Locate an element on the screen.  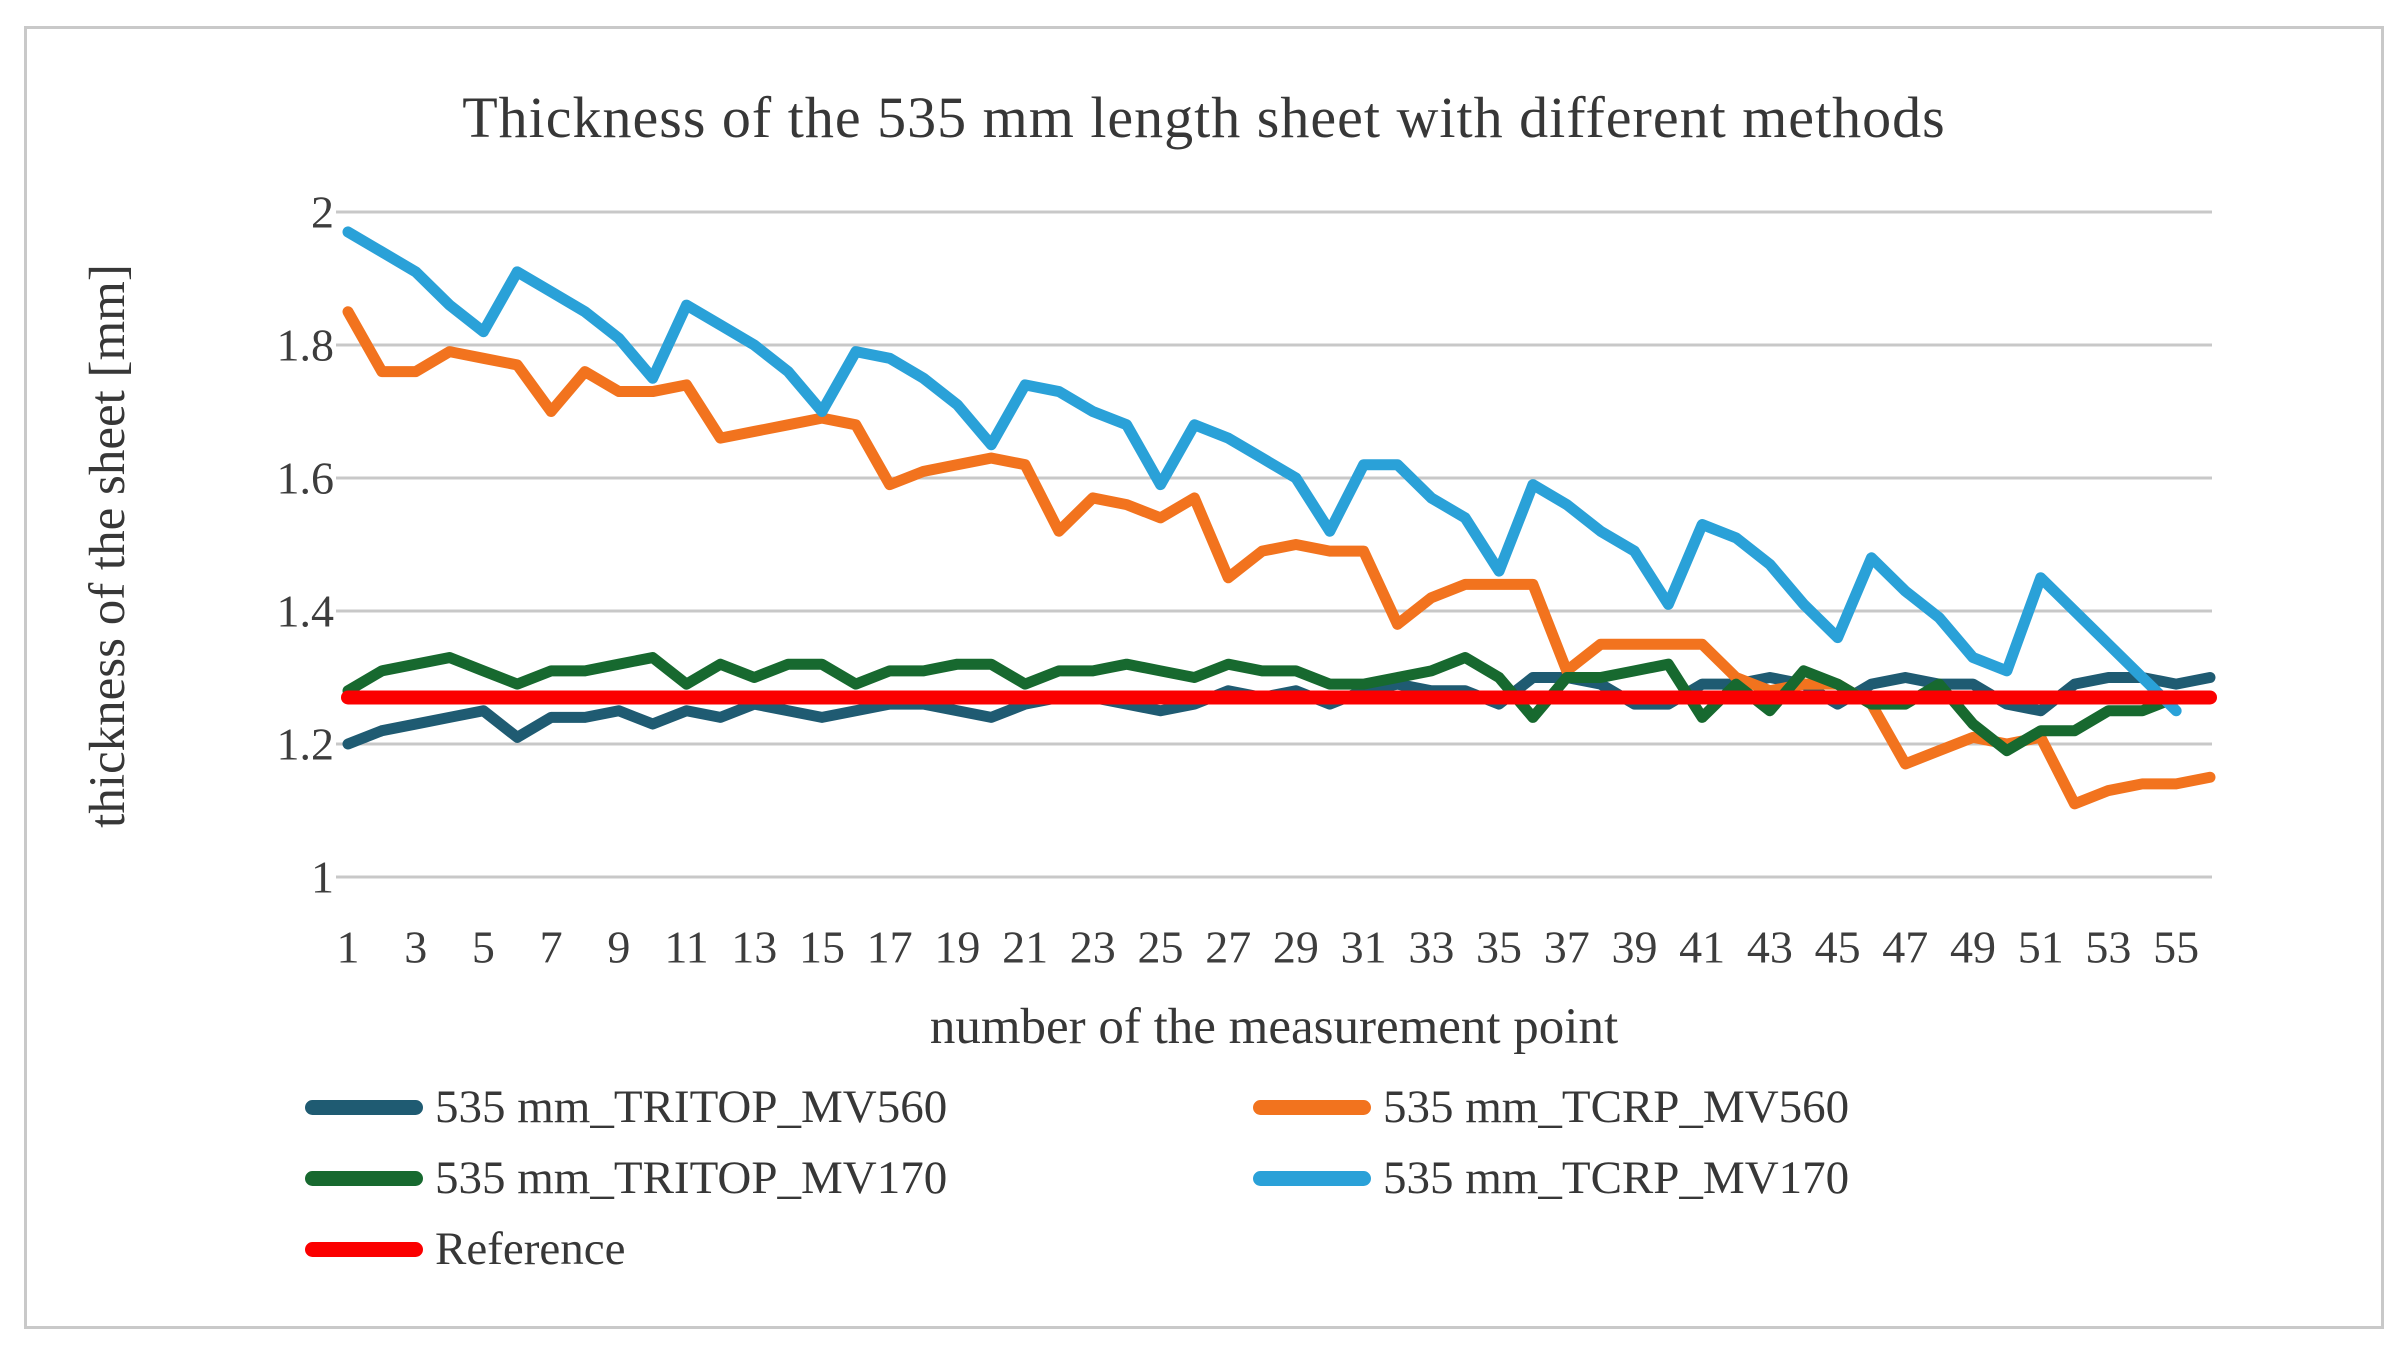
legend-label: 535 mm_TRITOP_MV560 is located at coordinates (691, 1107).